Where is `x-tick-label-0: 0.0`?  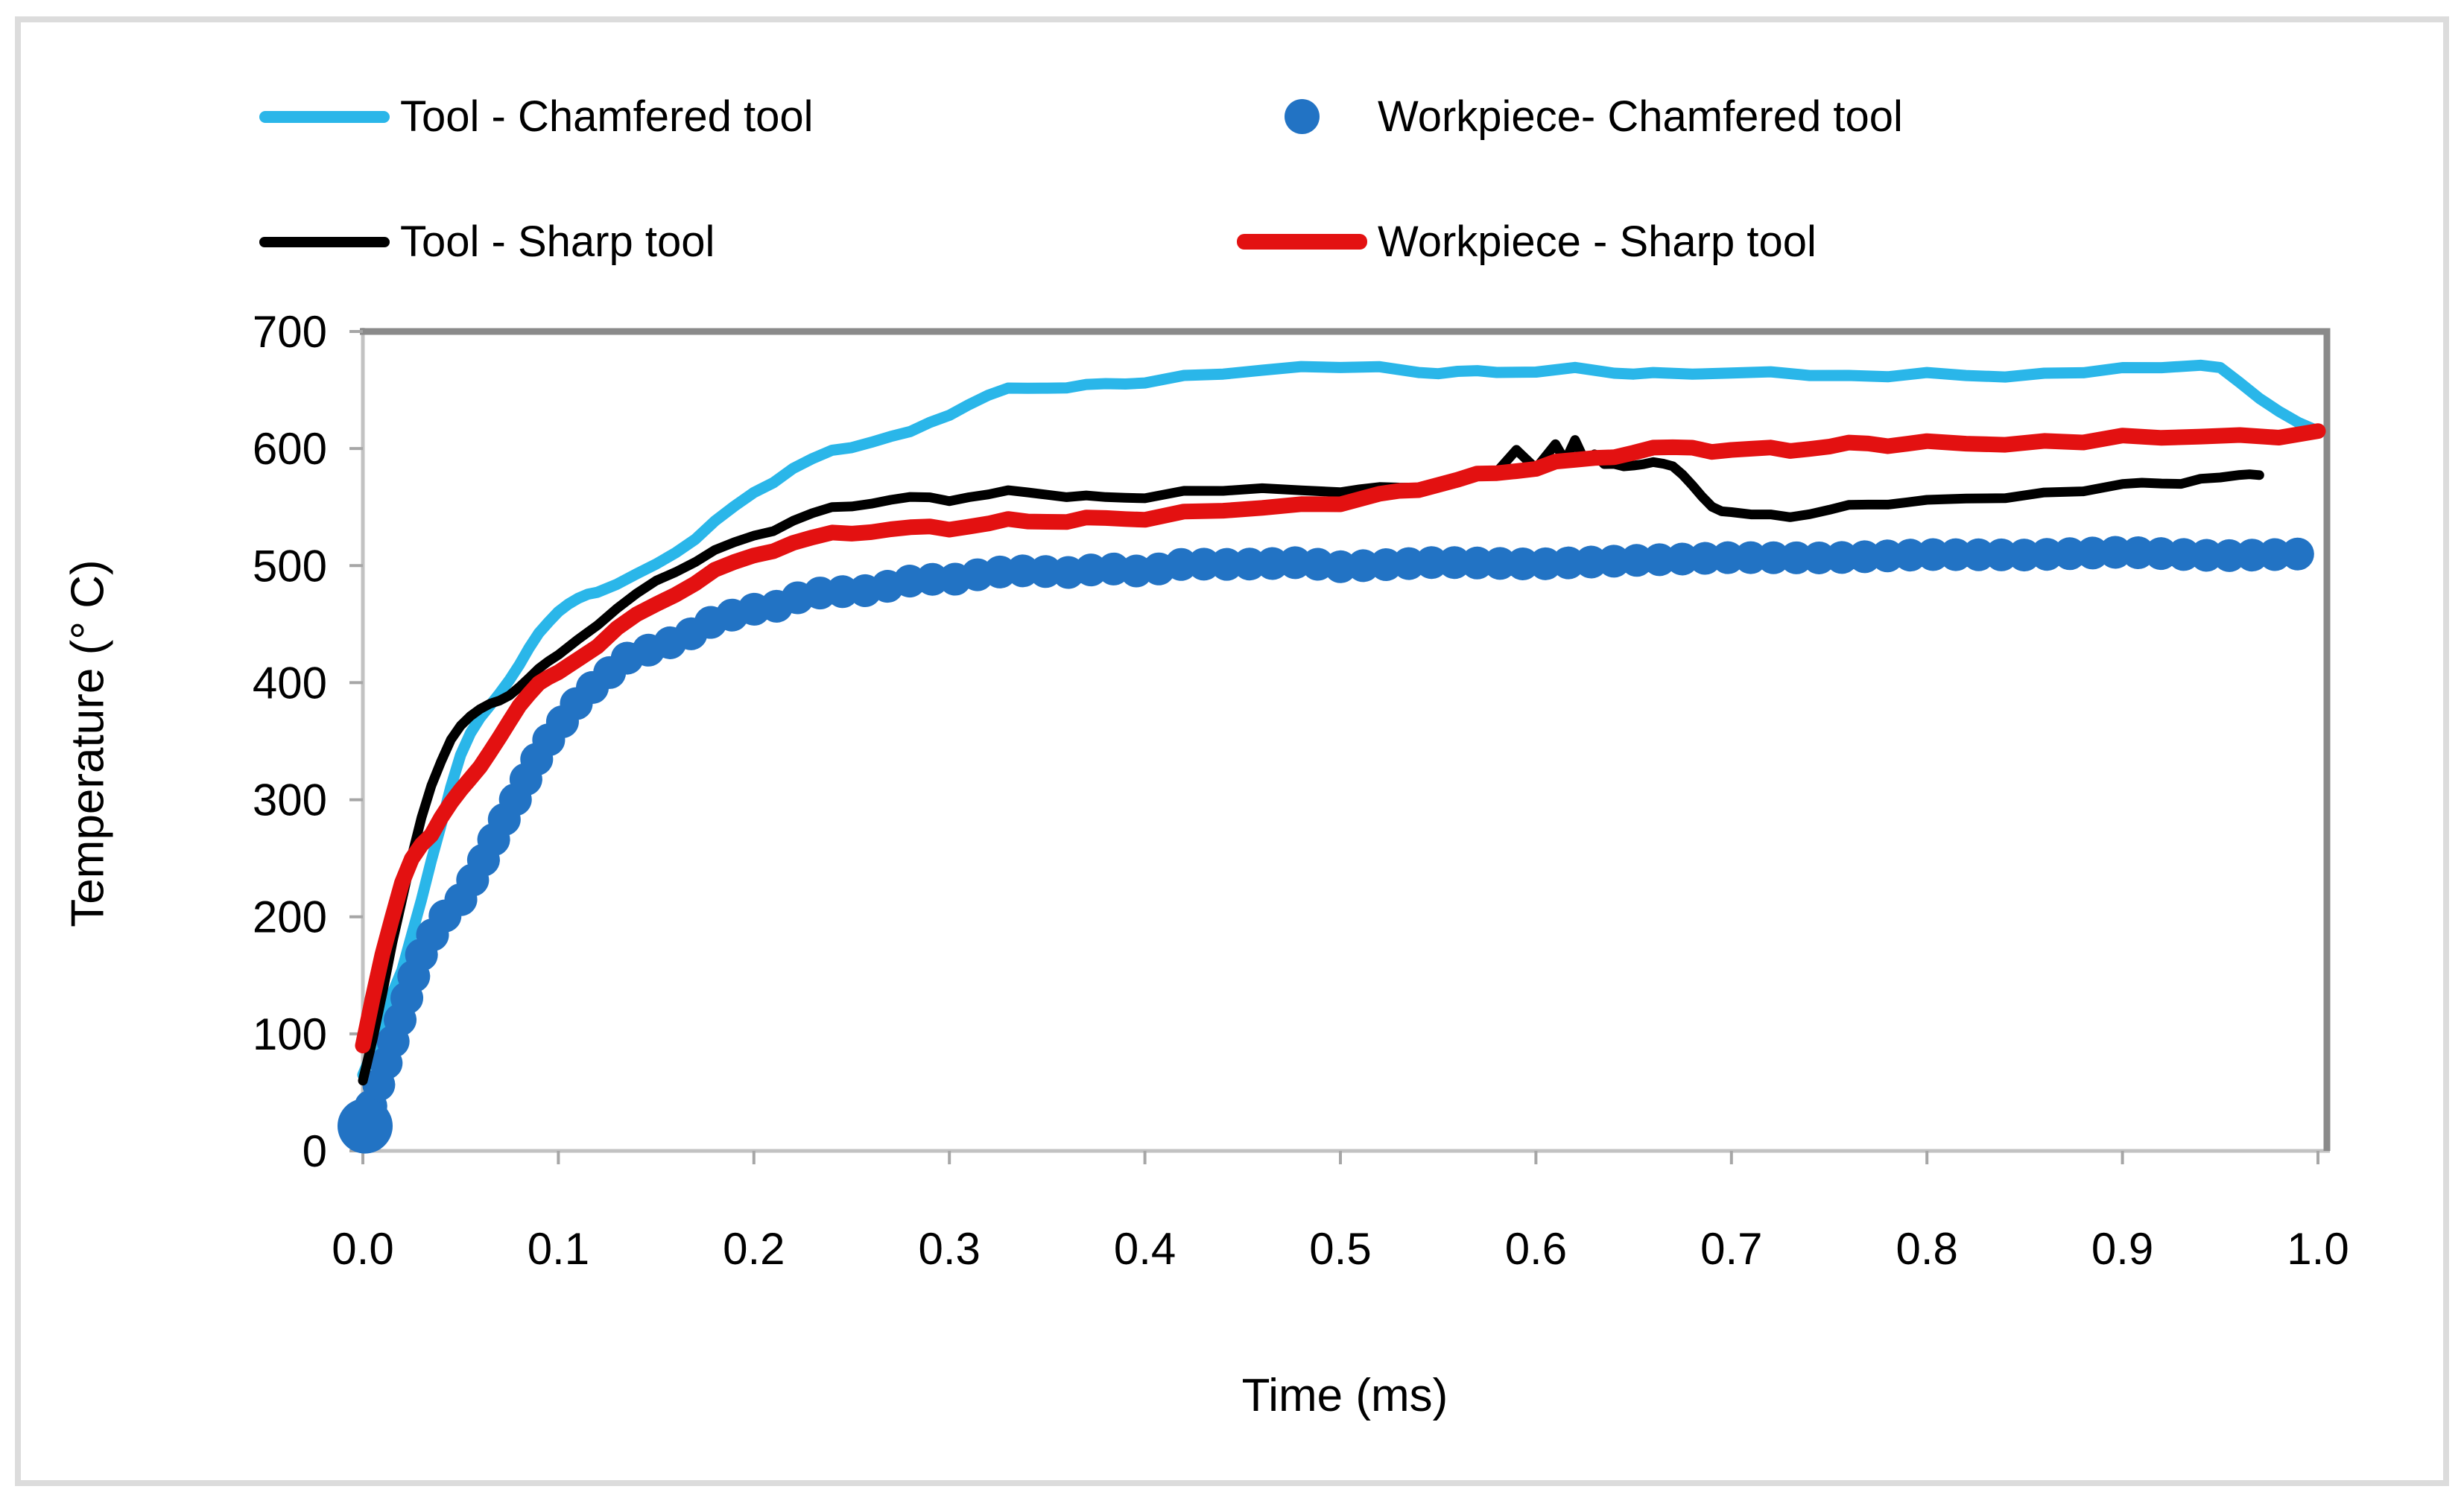
x-tick-label-0: 0.0 is located at coordinates (362, 1249).